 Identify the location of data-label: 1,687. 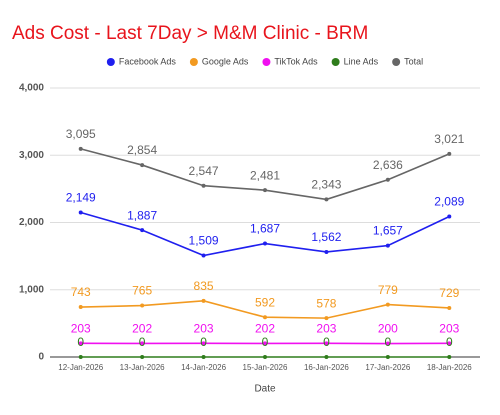
(265, 229).